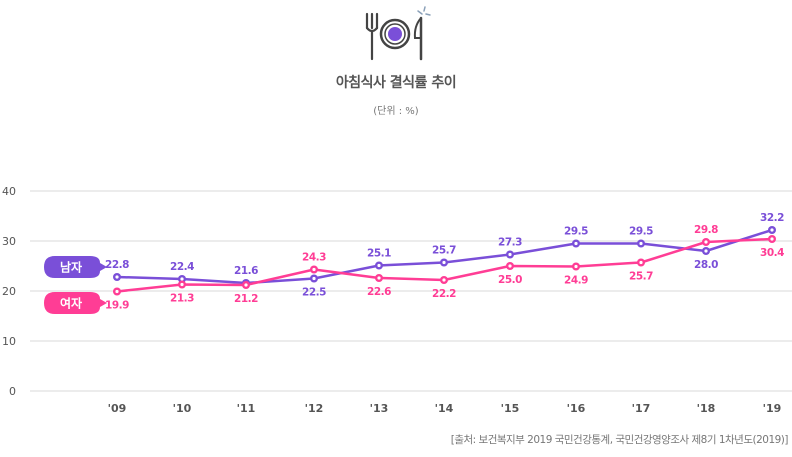  What do you see at coordinates (444, 408) in the screenshot?
I see `x-tick-label: '14` at bounding box center [444, 408].